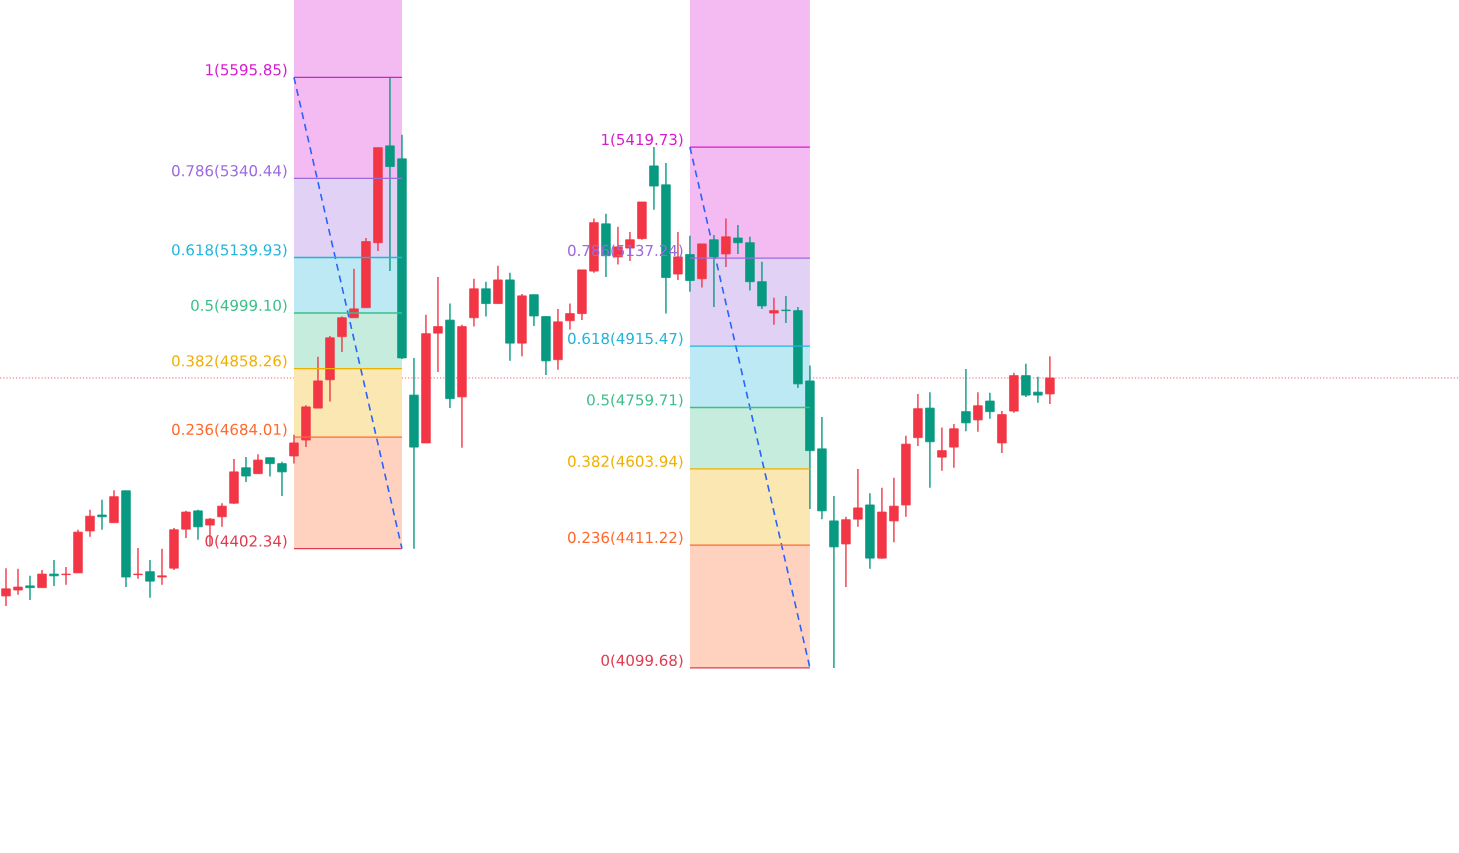 The height and width of the screenshot is (853, 1459). I want to click on series-label: 1(5595.85), so click(246, 70).